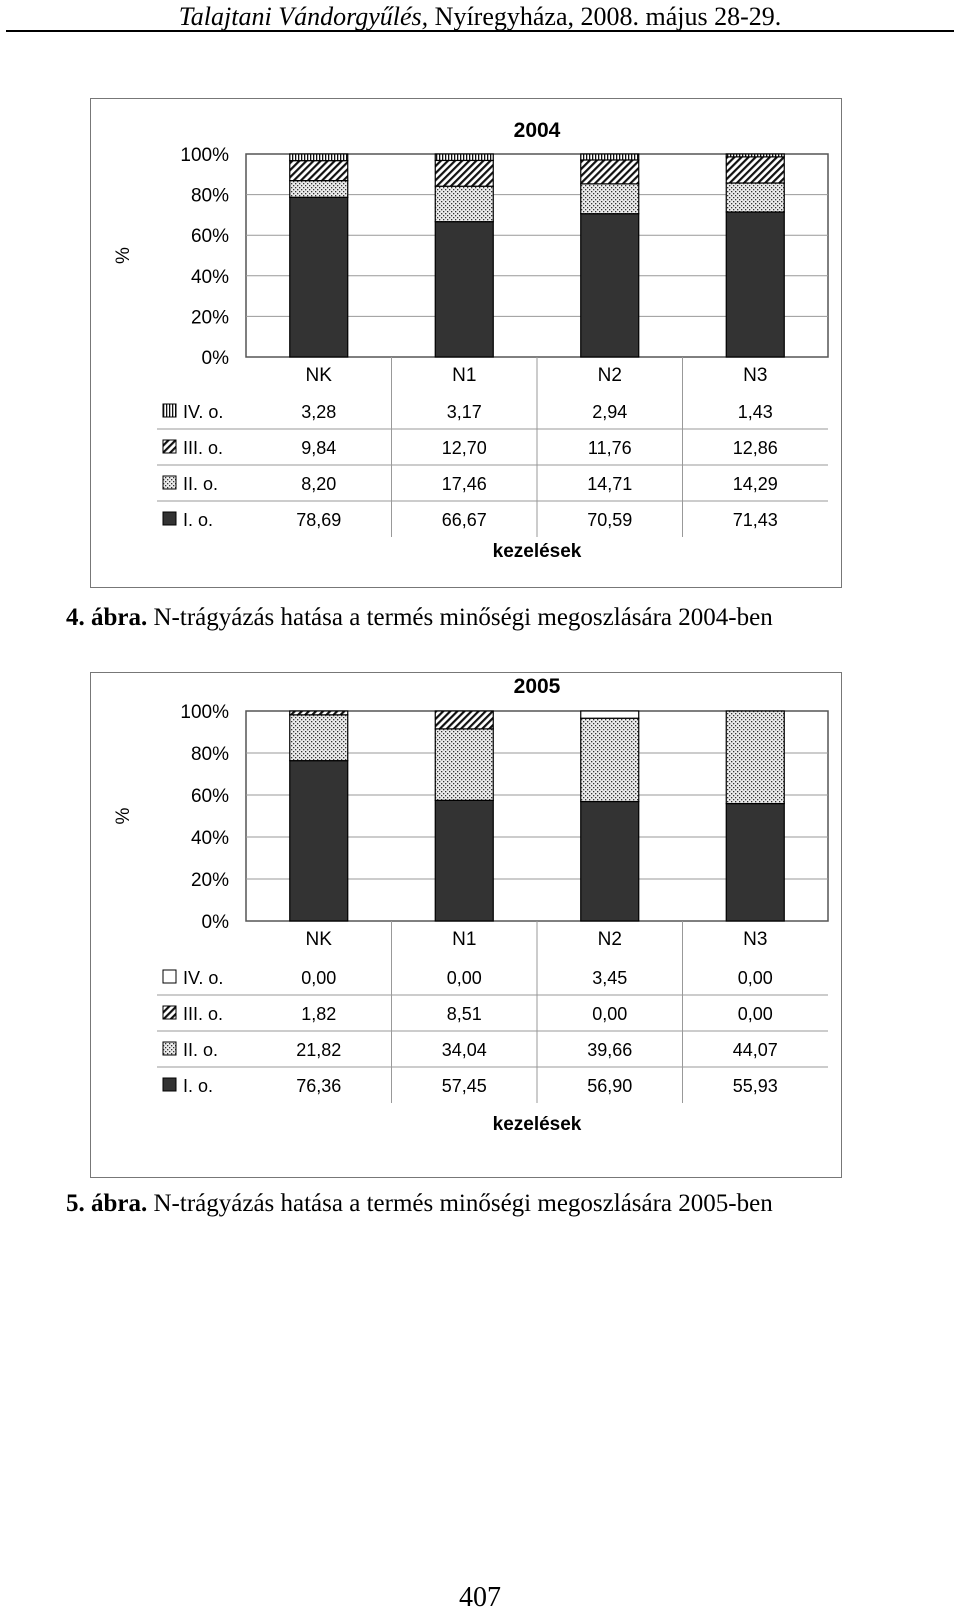 This screenshot has height=1614, width=960. Describe the element at coordinates (210, 880) in the screenshot. I see `y-tick-label: 20%` at that location.